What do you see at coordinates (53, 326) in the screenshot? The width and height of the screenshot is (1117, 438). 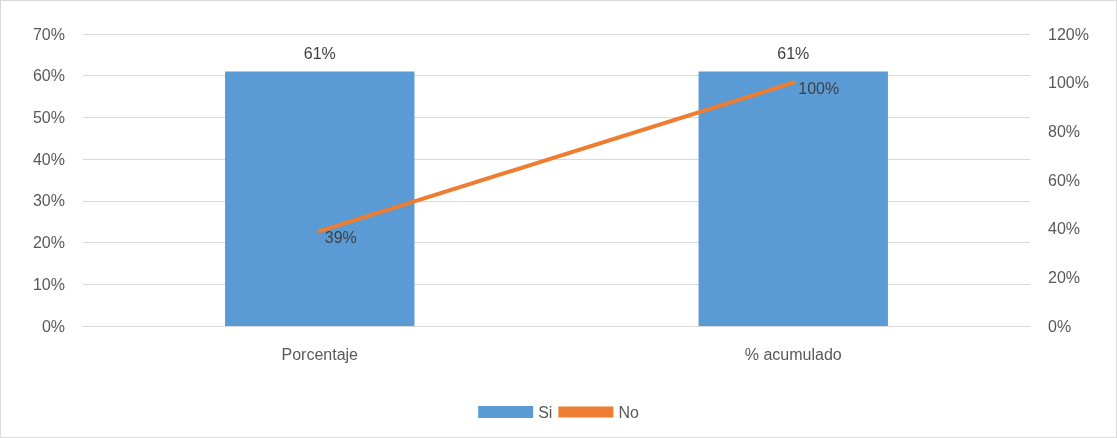 I see `y-tick-label: 0%` at bounding box center [53, 326].